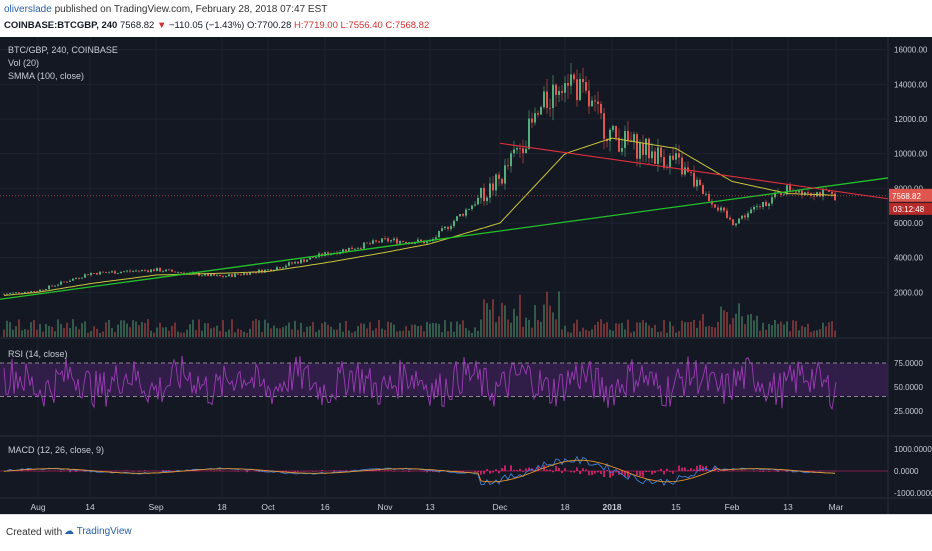 Image resolution: width=932 pixels, height=551 pixels. Describe the element at coordinates (694, 170) in the screenshot. I see `resistance-trendline` at that location.